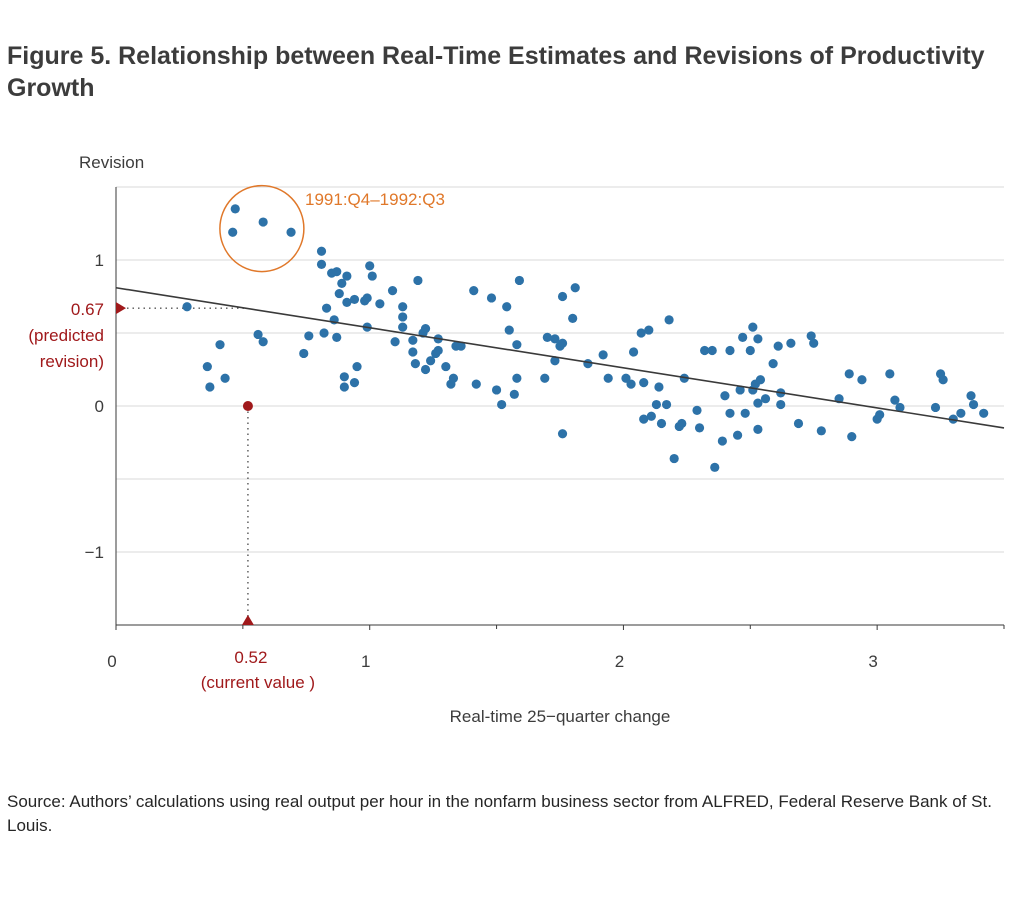 The width and height of the screenshot is (1024, 924). Describe the element at coordinates (247, 620) in the screenshot. I see `current-value-marker` at that location.